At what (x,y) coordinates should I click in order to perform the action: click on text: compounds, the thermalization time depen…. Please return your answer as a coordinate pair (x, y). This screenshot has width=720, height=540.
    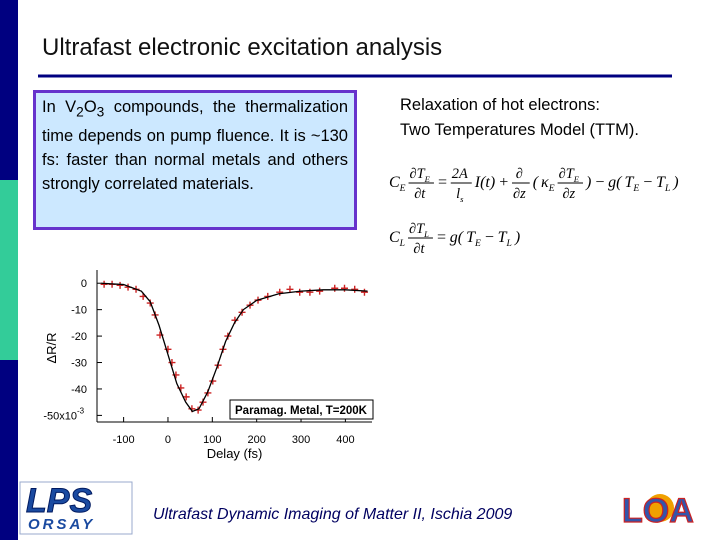
    Looking at the image, I should click on (195, 146).